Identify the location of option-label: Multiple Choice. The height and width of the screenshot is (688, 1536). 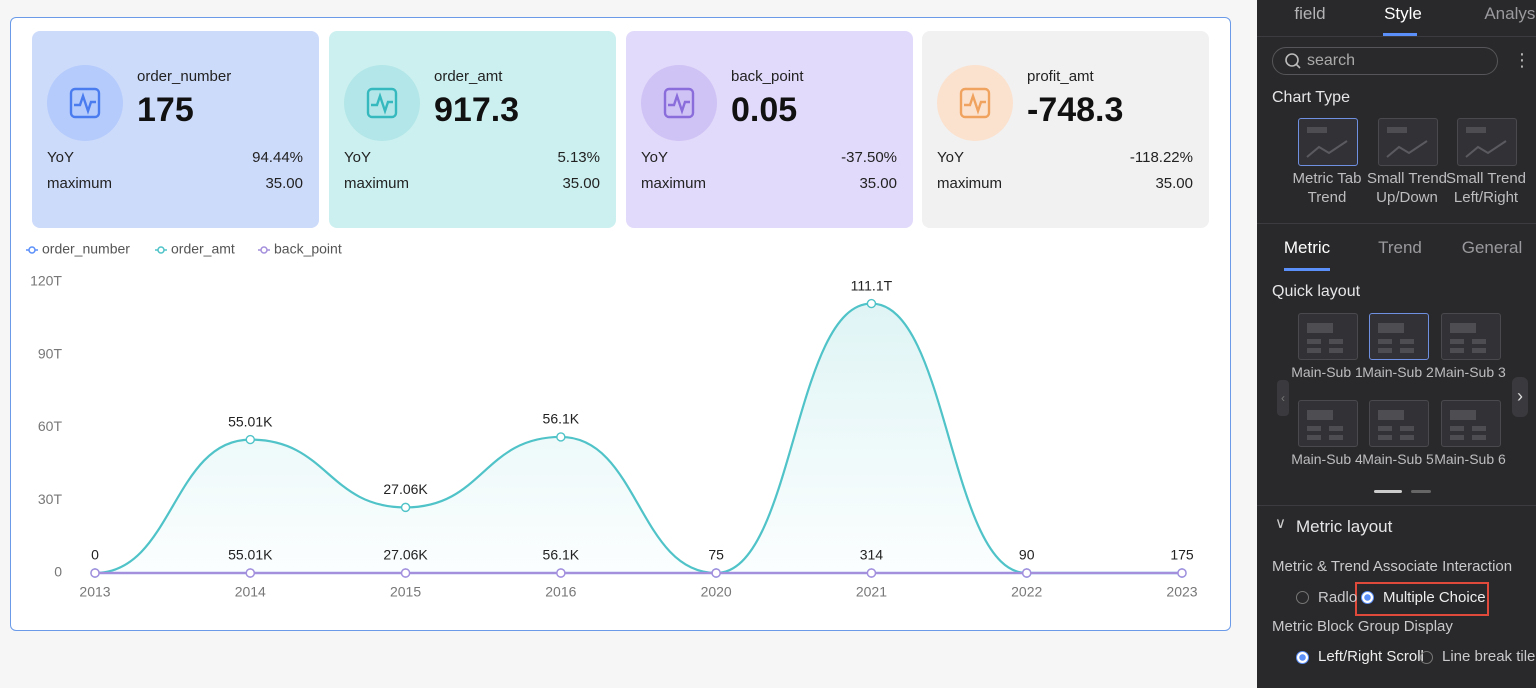
(1434, 597).